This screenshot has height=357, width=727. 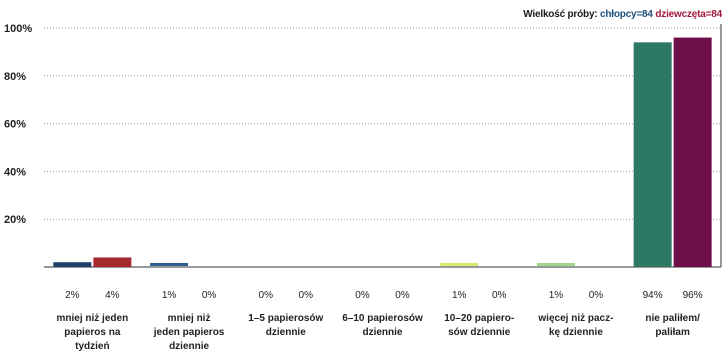 What do you see at coordinates (653, 295) in the screenshot?
I see `data-label: 94%` at bounding box center [653, 295].